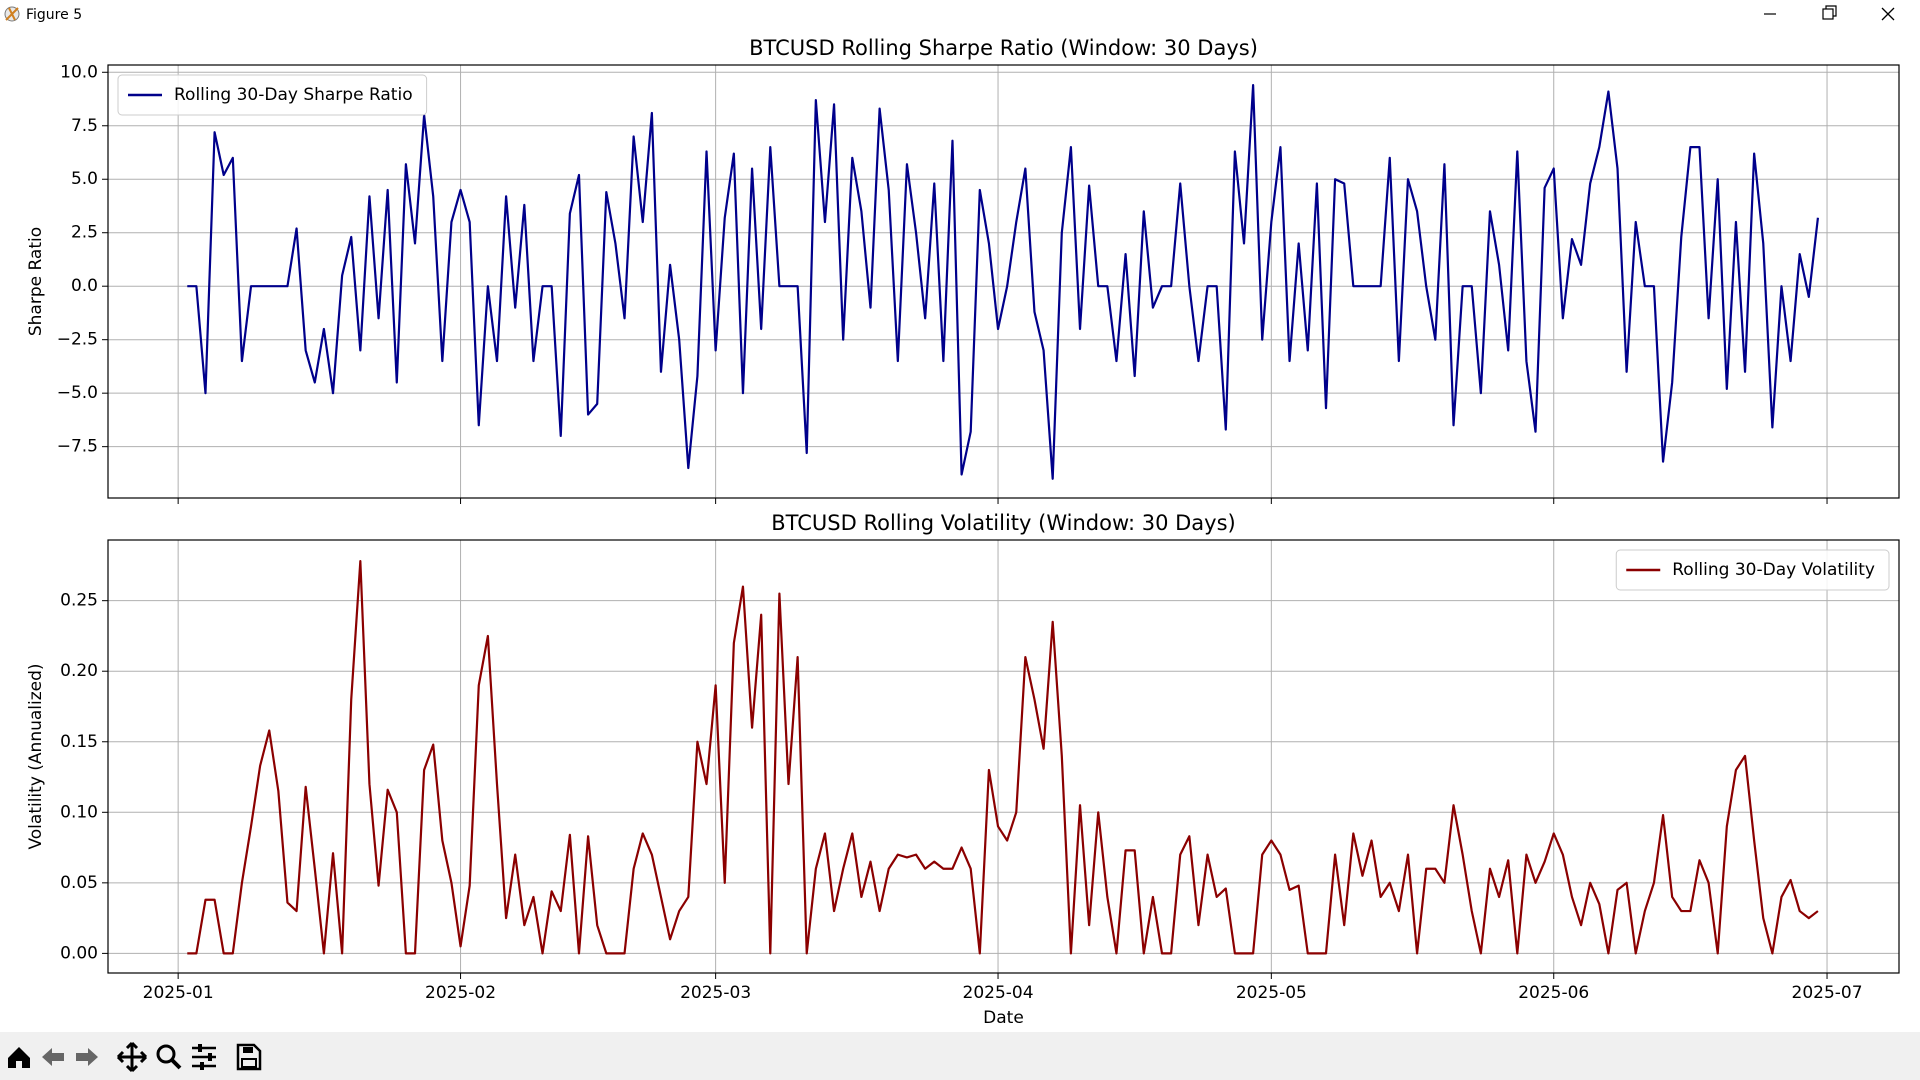  What do you see at coordinates (132, 1057) in the screenshot?
I see `pan-button` at bounding box center [132, 1057].